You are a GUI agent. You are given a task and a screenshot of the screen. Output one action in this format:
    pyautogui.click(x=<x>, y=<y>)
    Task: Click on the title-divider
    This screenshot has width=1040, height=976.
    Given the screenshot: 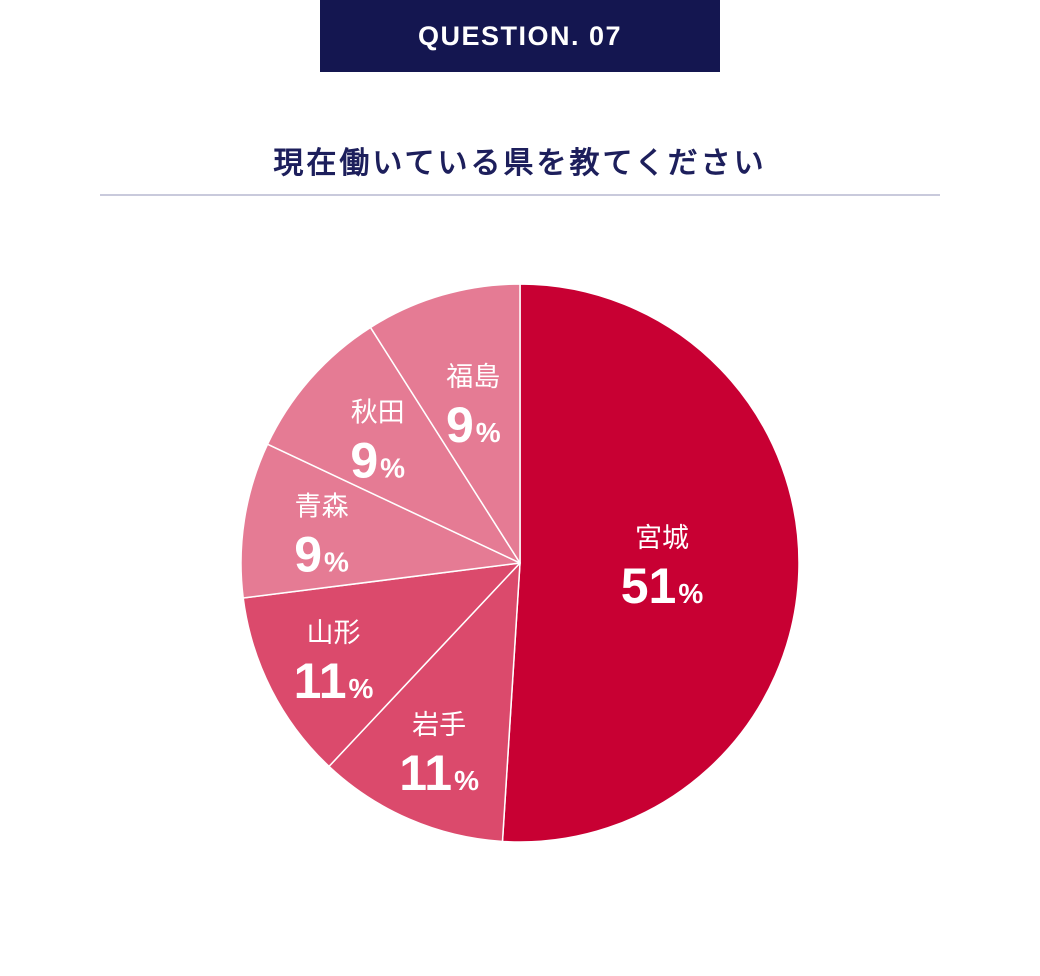 What is the action you would take?
    pyautogui.click(x=520, y=195)
    